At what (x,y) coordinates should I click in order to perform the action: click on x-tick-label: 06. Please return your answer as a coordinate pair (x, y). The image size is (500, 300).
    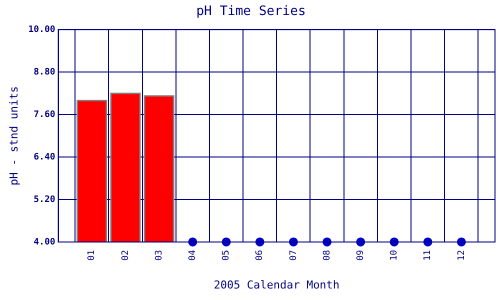
    Looking at the image, I should click on (260, 255).